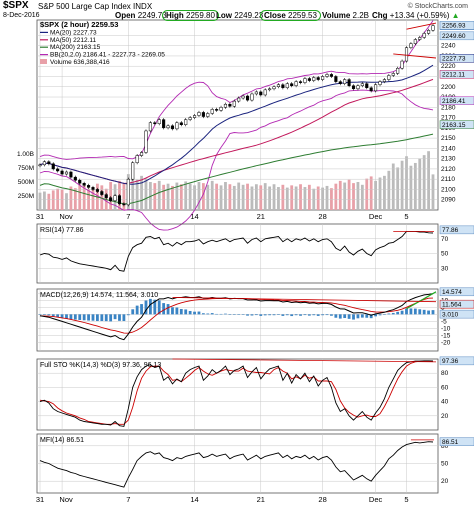 This screenshot has height=506, width=474. Describe the element at coordinates (456, 361) in the screenshot. I see `sto-tag-k-box` at that location.